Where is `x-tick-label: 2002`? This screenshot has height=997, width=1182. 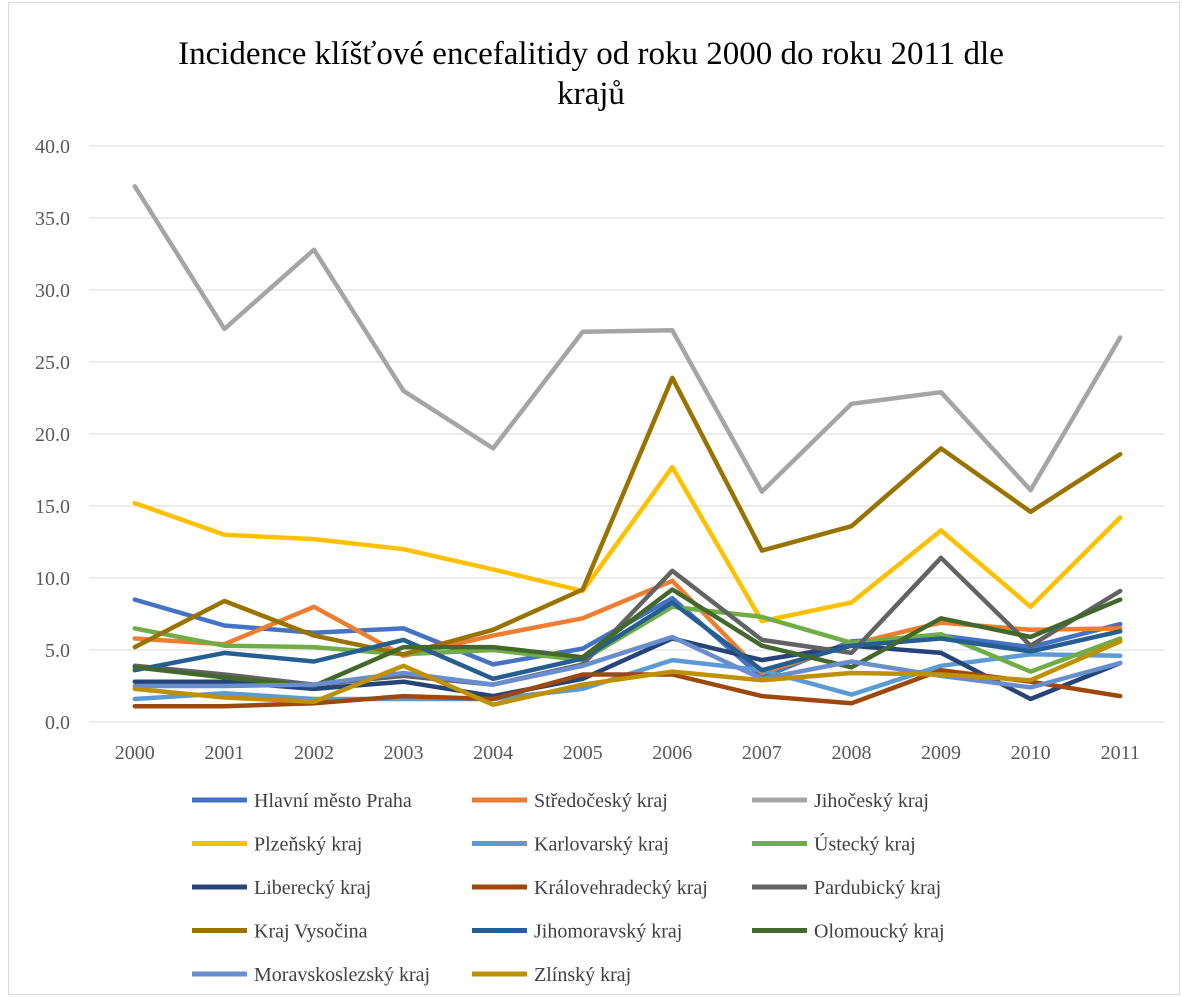 x-tick-label: 2002 is located at coordinates (314, 753).